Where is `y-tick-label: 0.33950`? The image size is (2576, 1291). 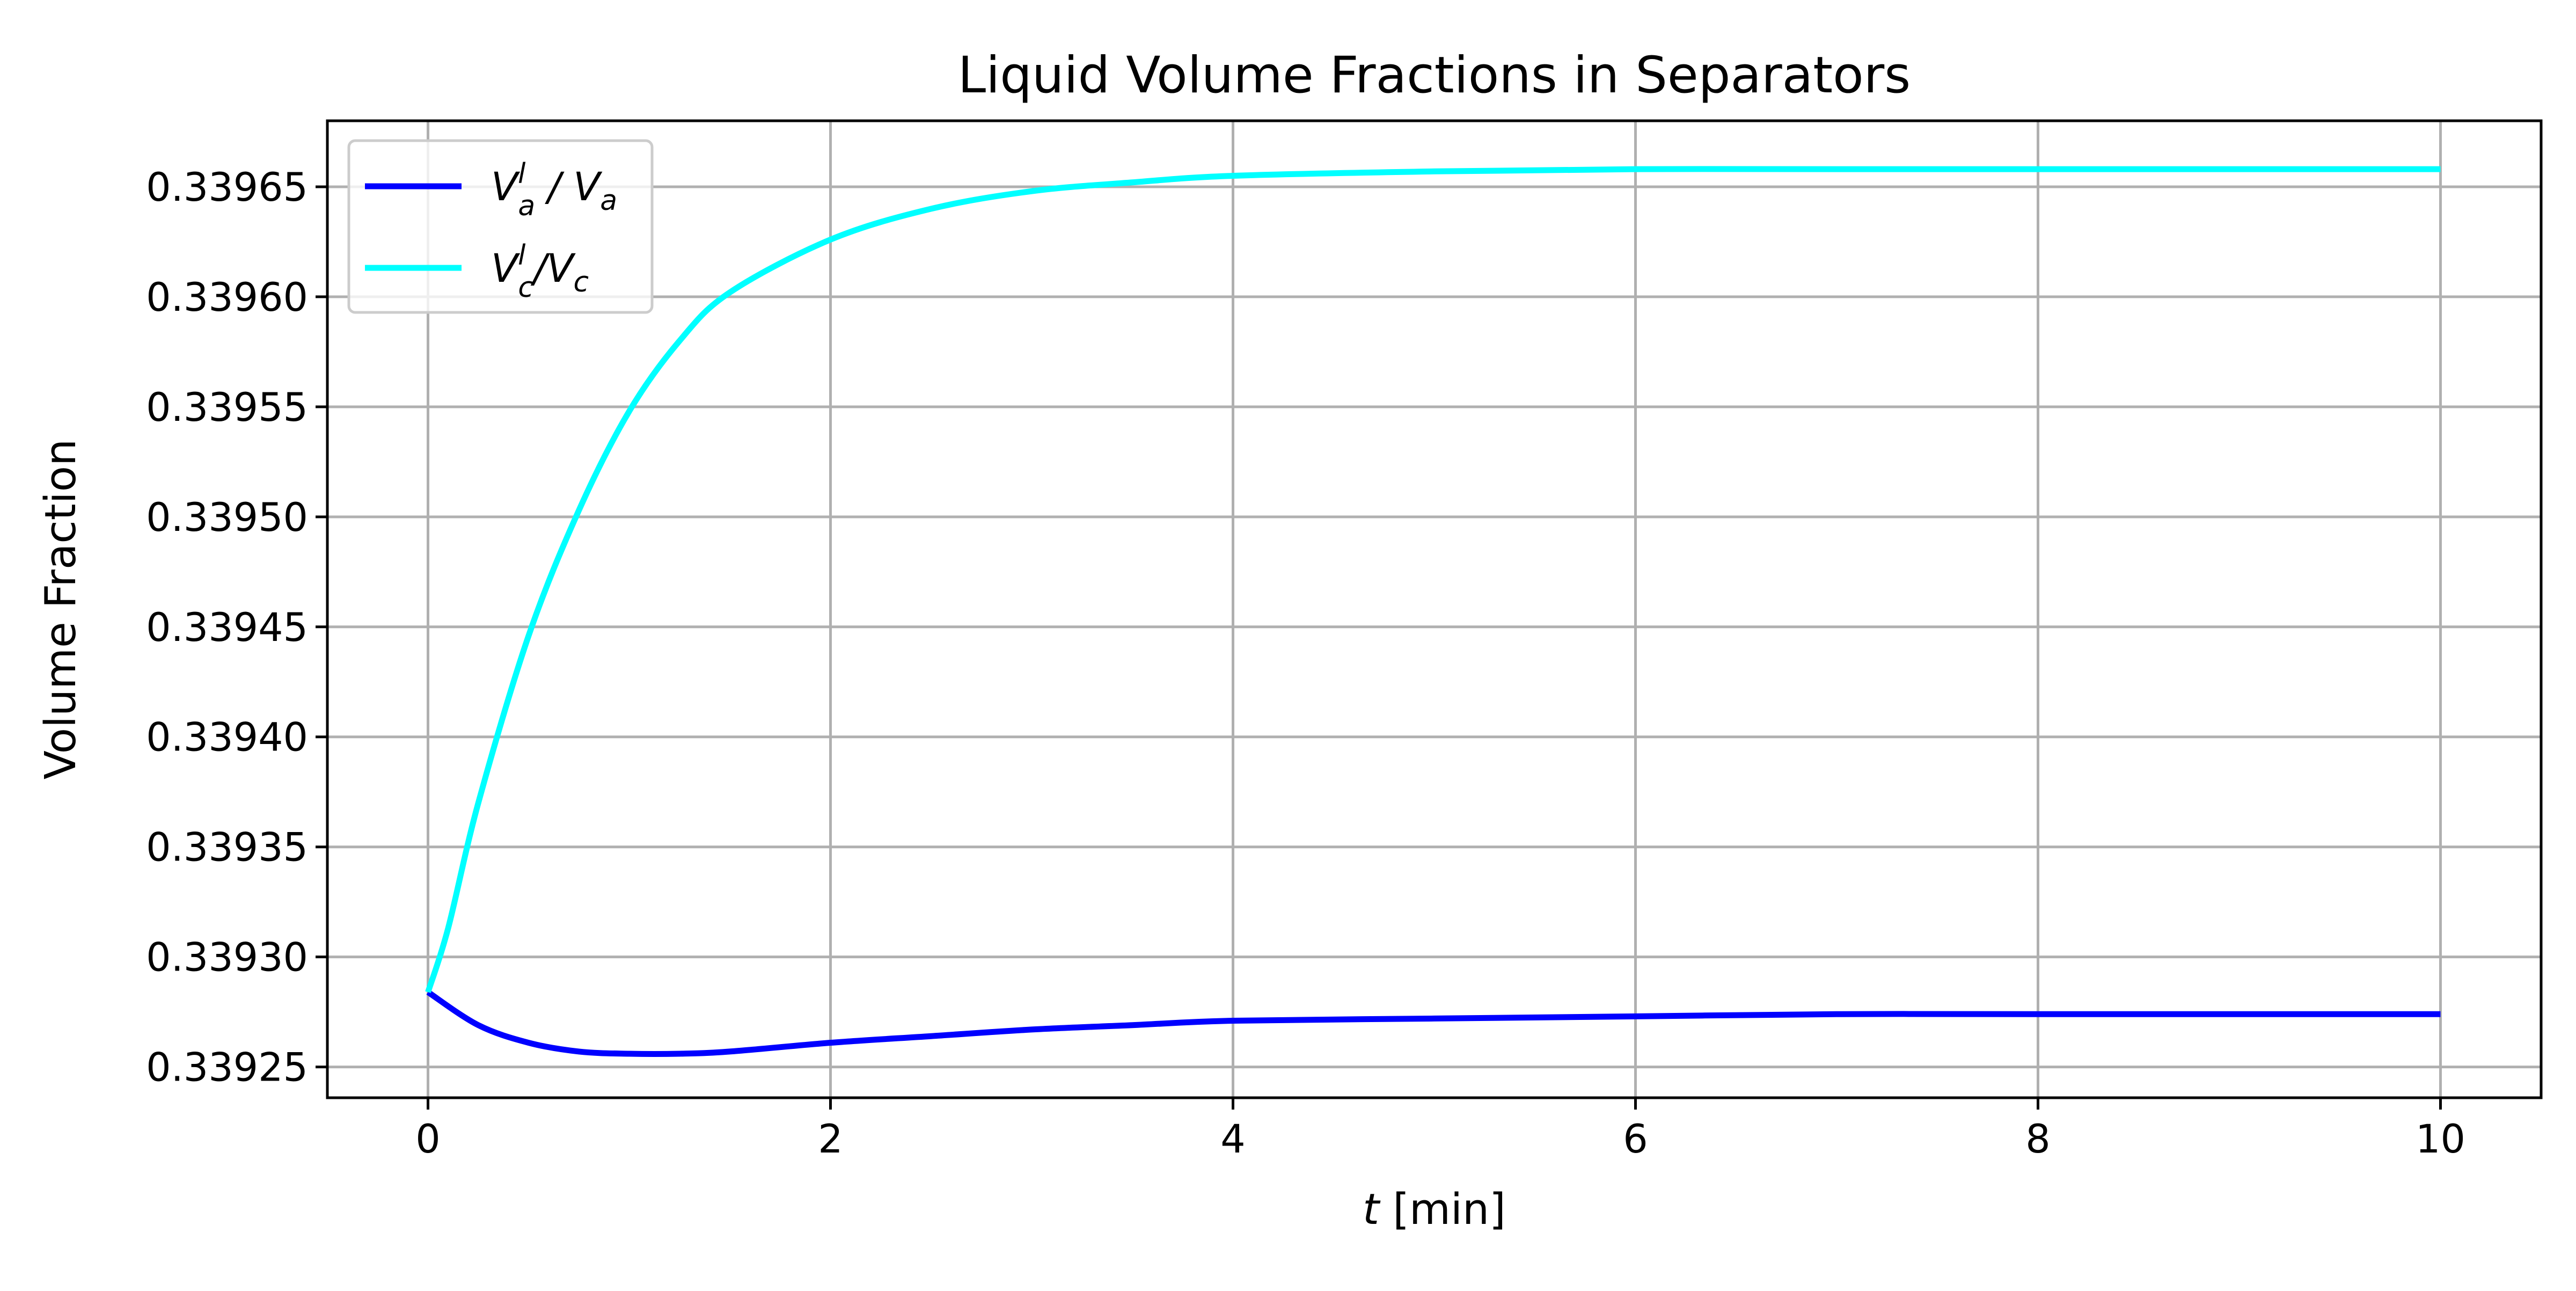
y-tick-label: 0.33950 is located at coordinates (227, 518).